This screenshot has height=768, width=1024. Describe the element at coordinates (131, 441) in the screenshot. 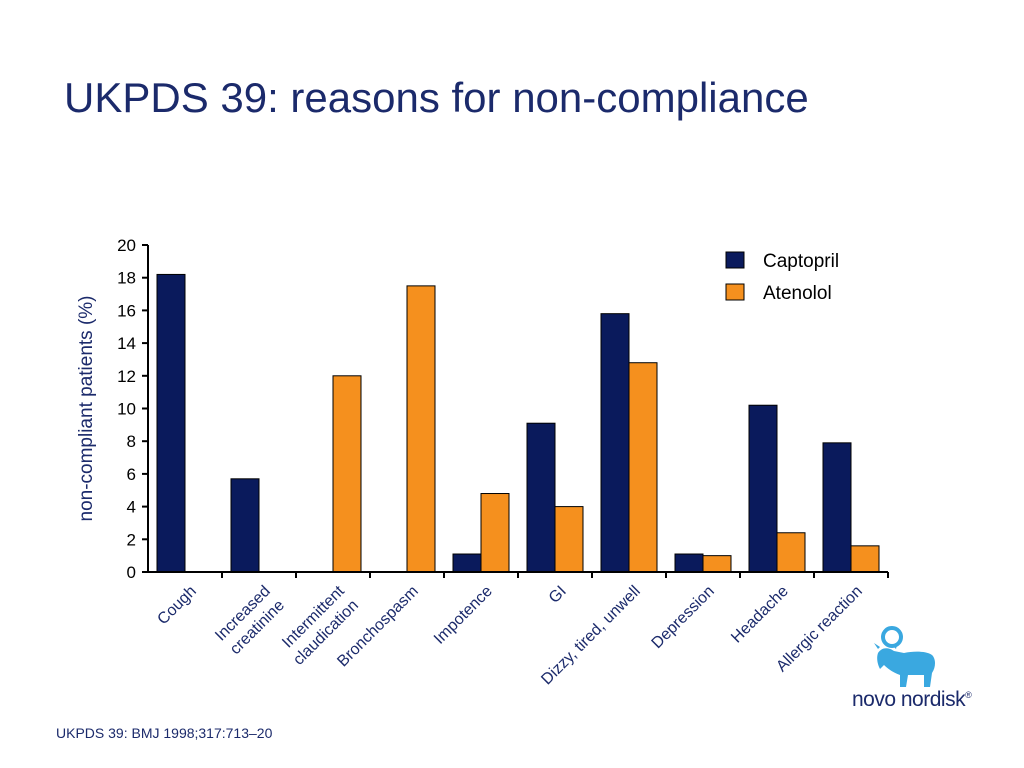

I see `y-tick-label-8: 8` at that location.